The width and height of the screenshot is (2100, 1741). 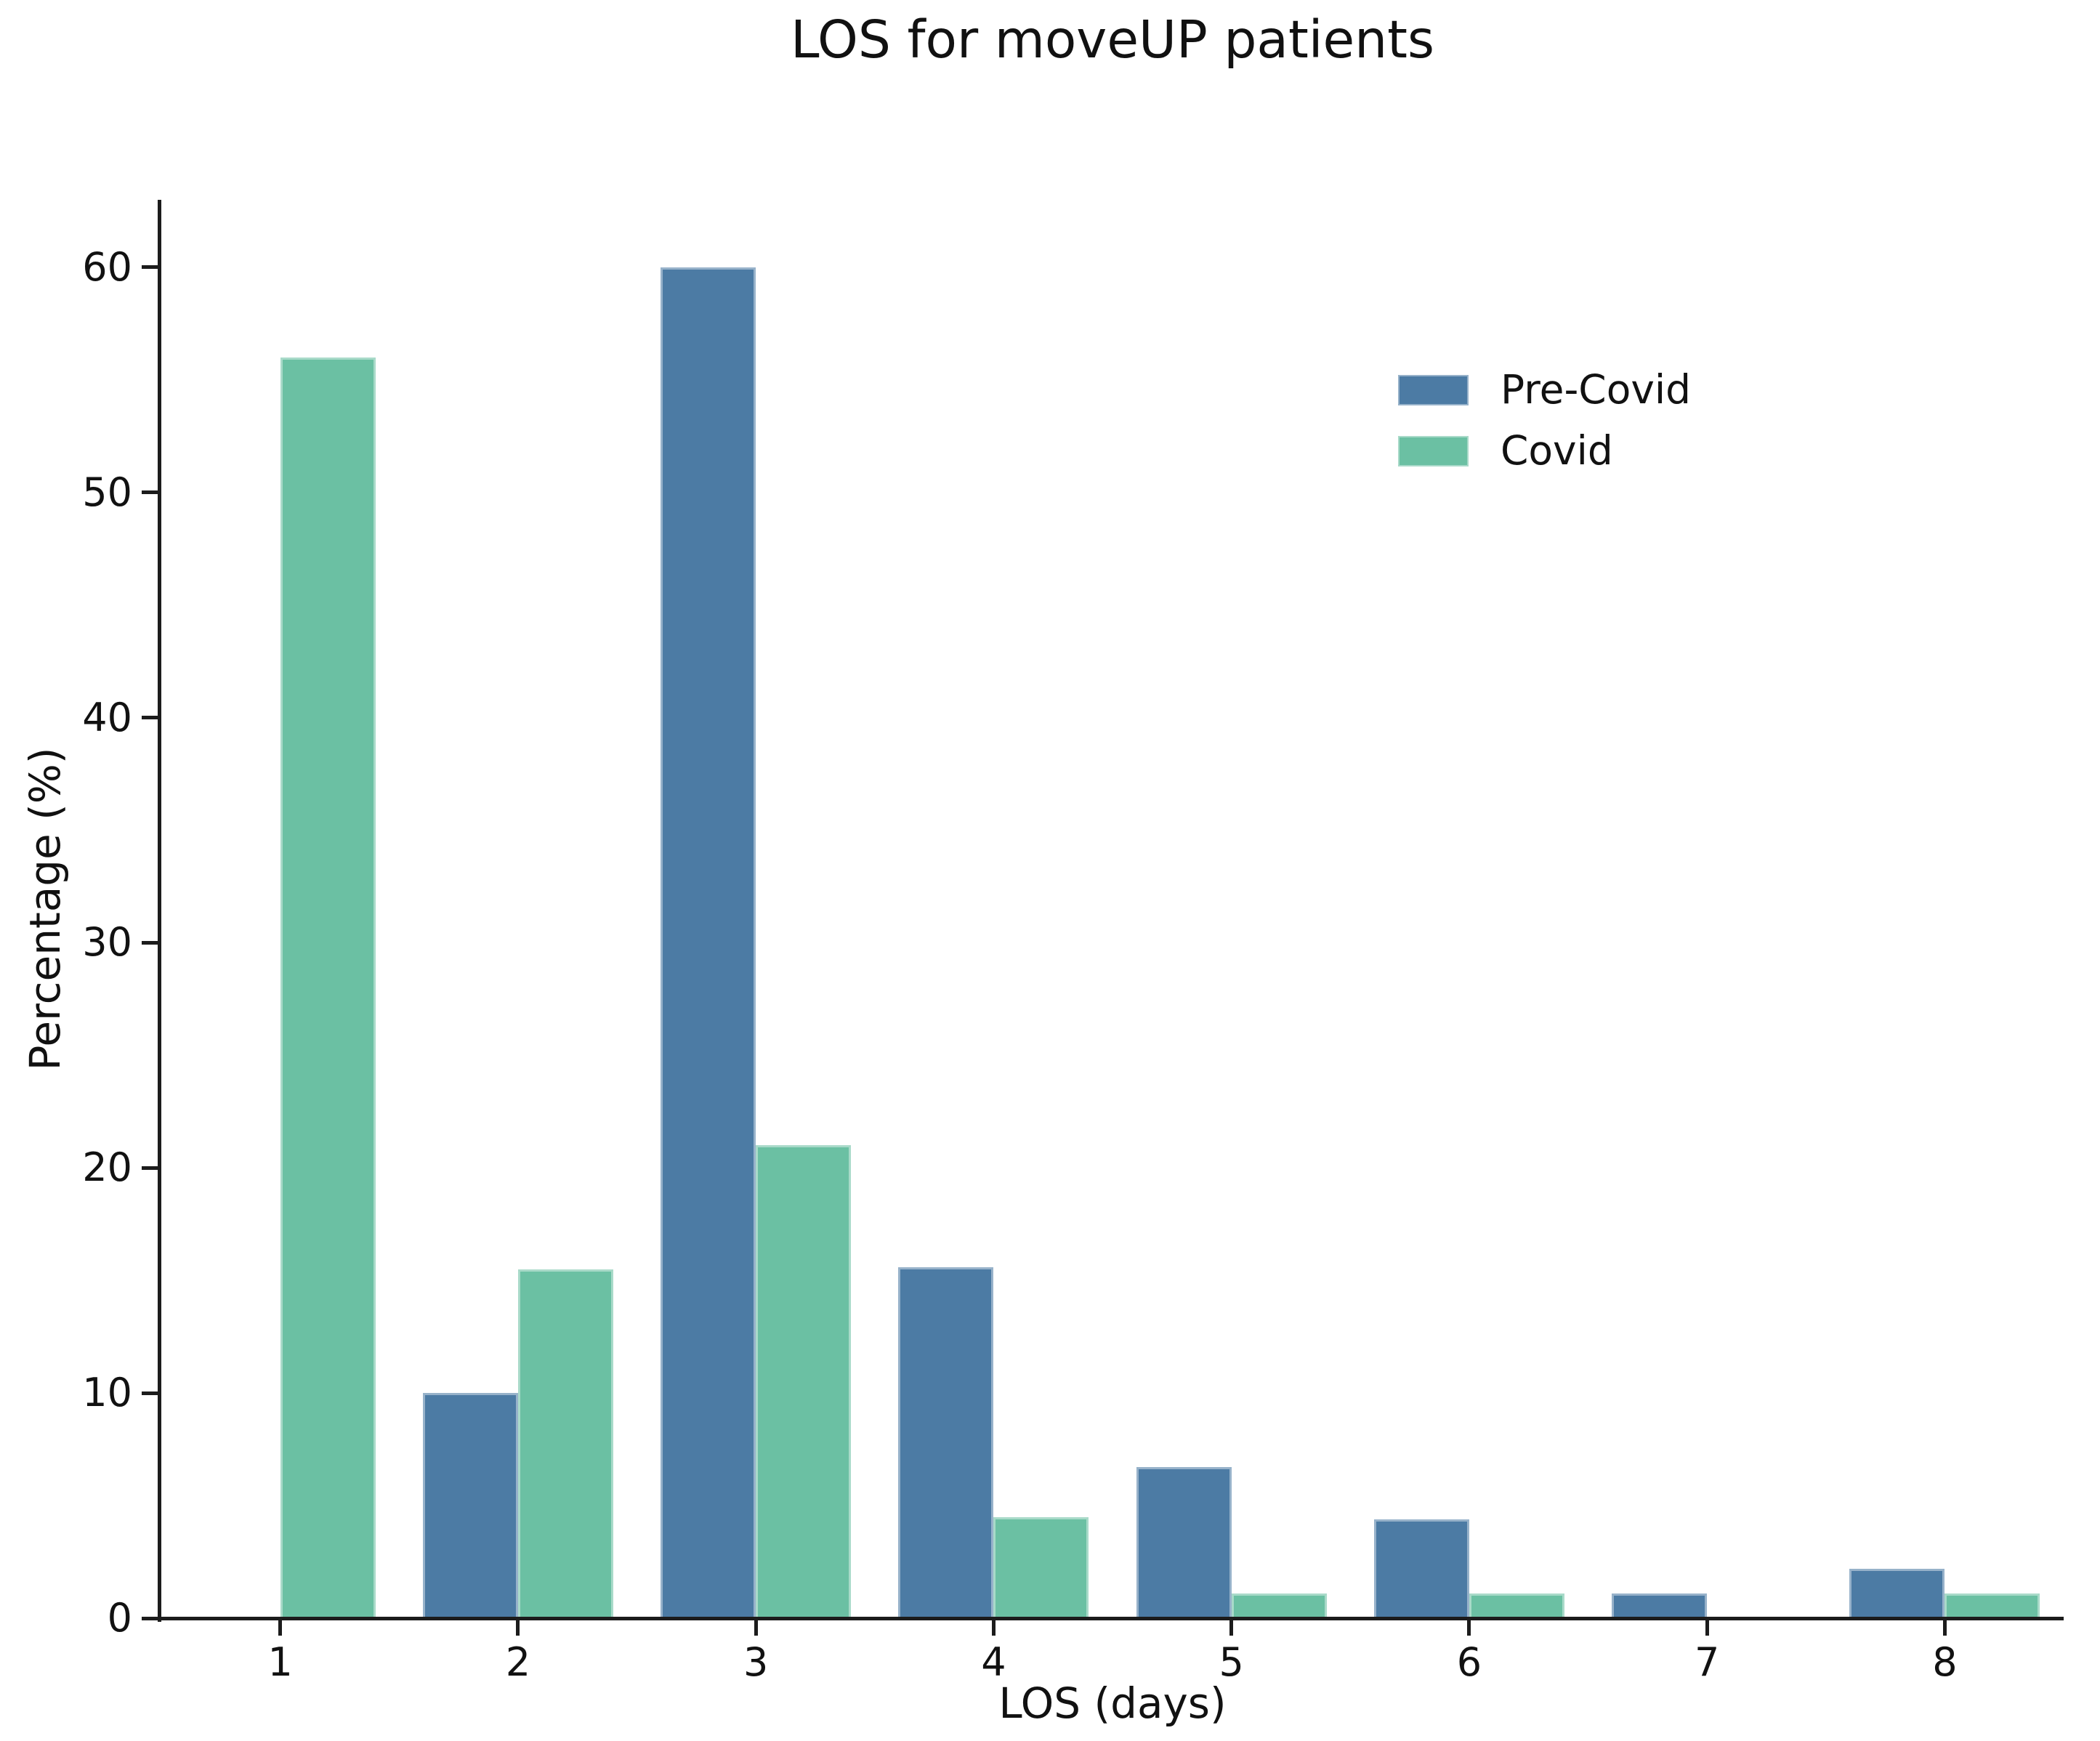 I want to click on y-tick-label-20: 20, so click(x=107, y=1167).